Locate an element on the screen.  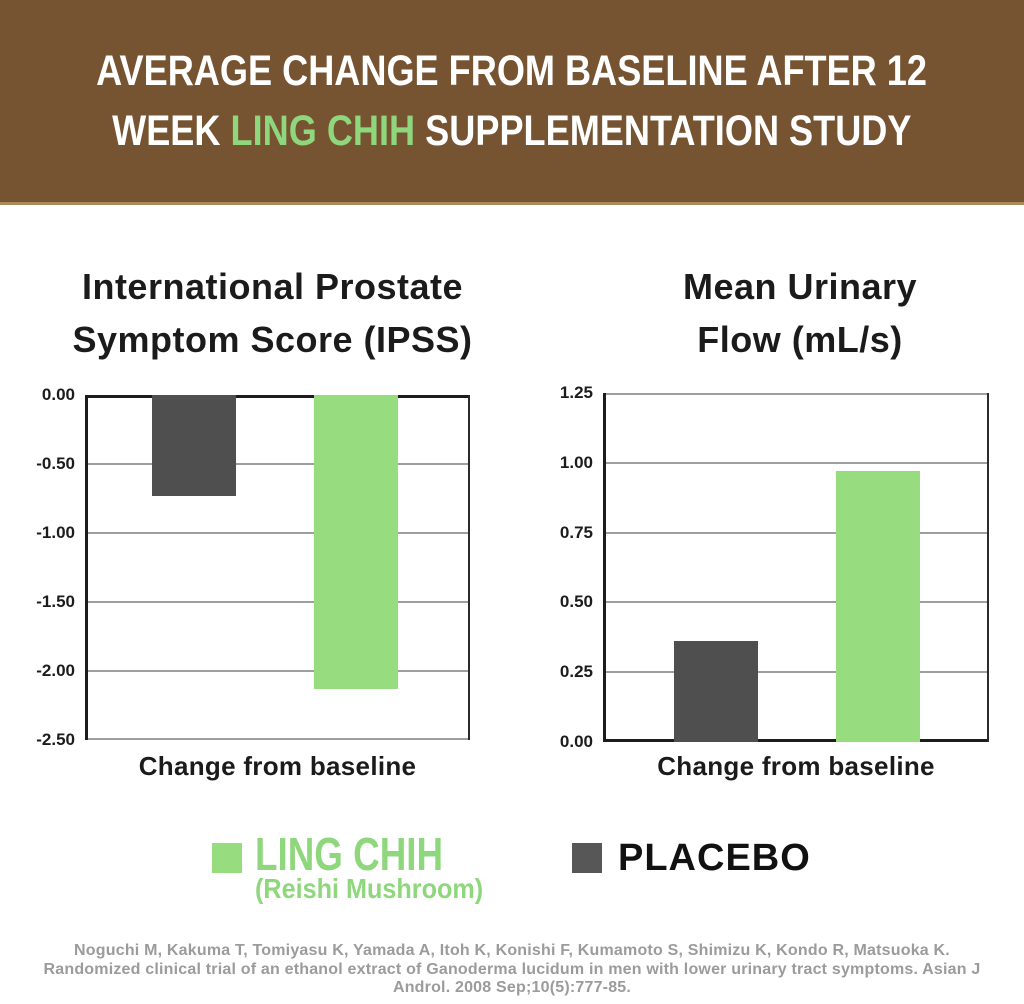
chart1-xaxis-label: Change from baseline is located at coordinates (277, 766).